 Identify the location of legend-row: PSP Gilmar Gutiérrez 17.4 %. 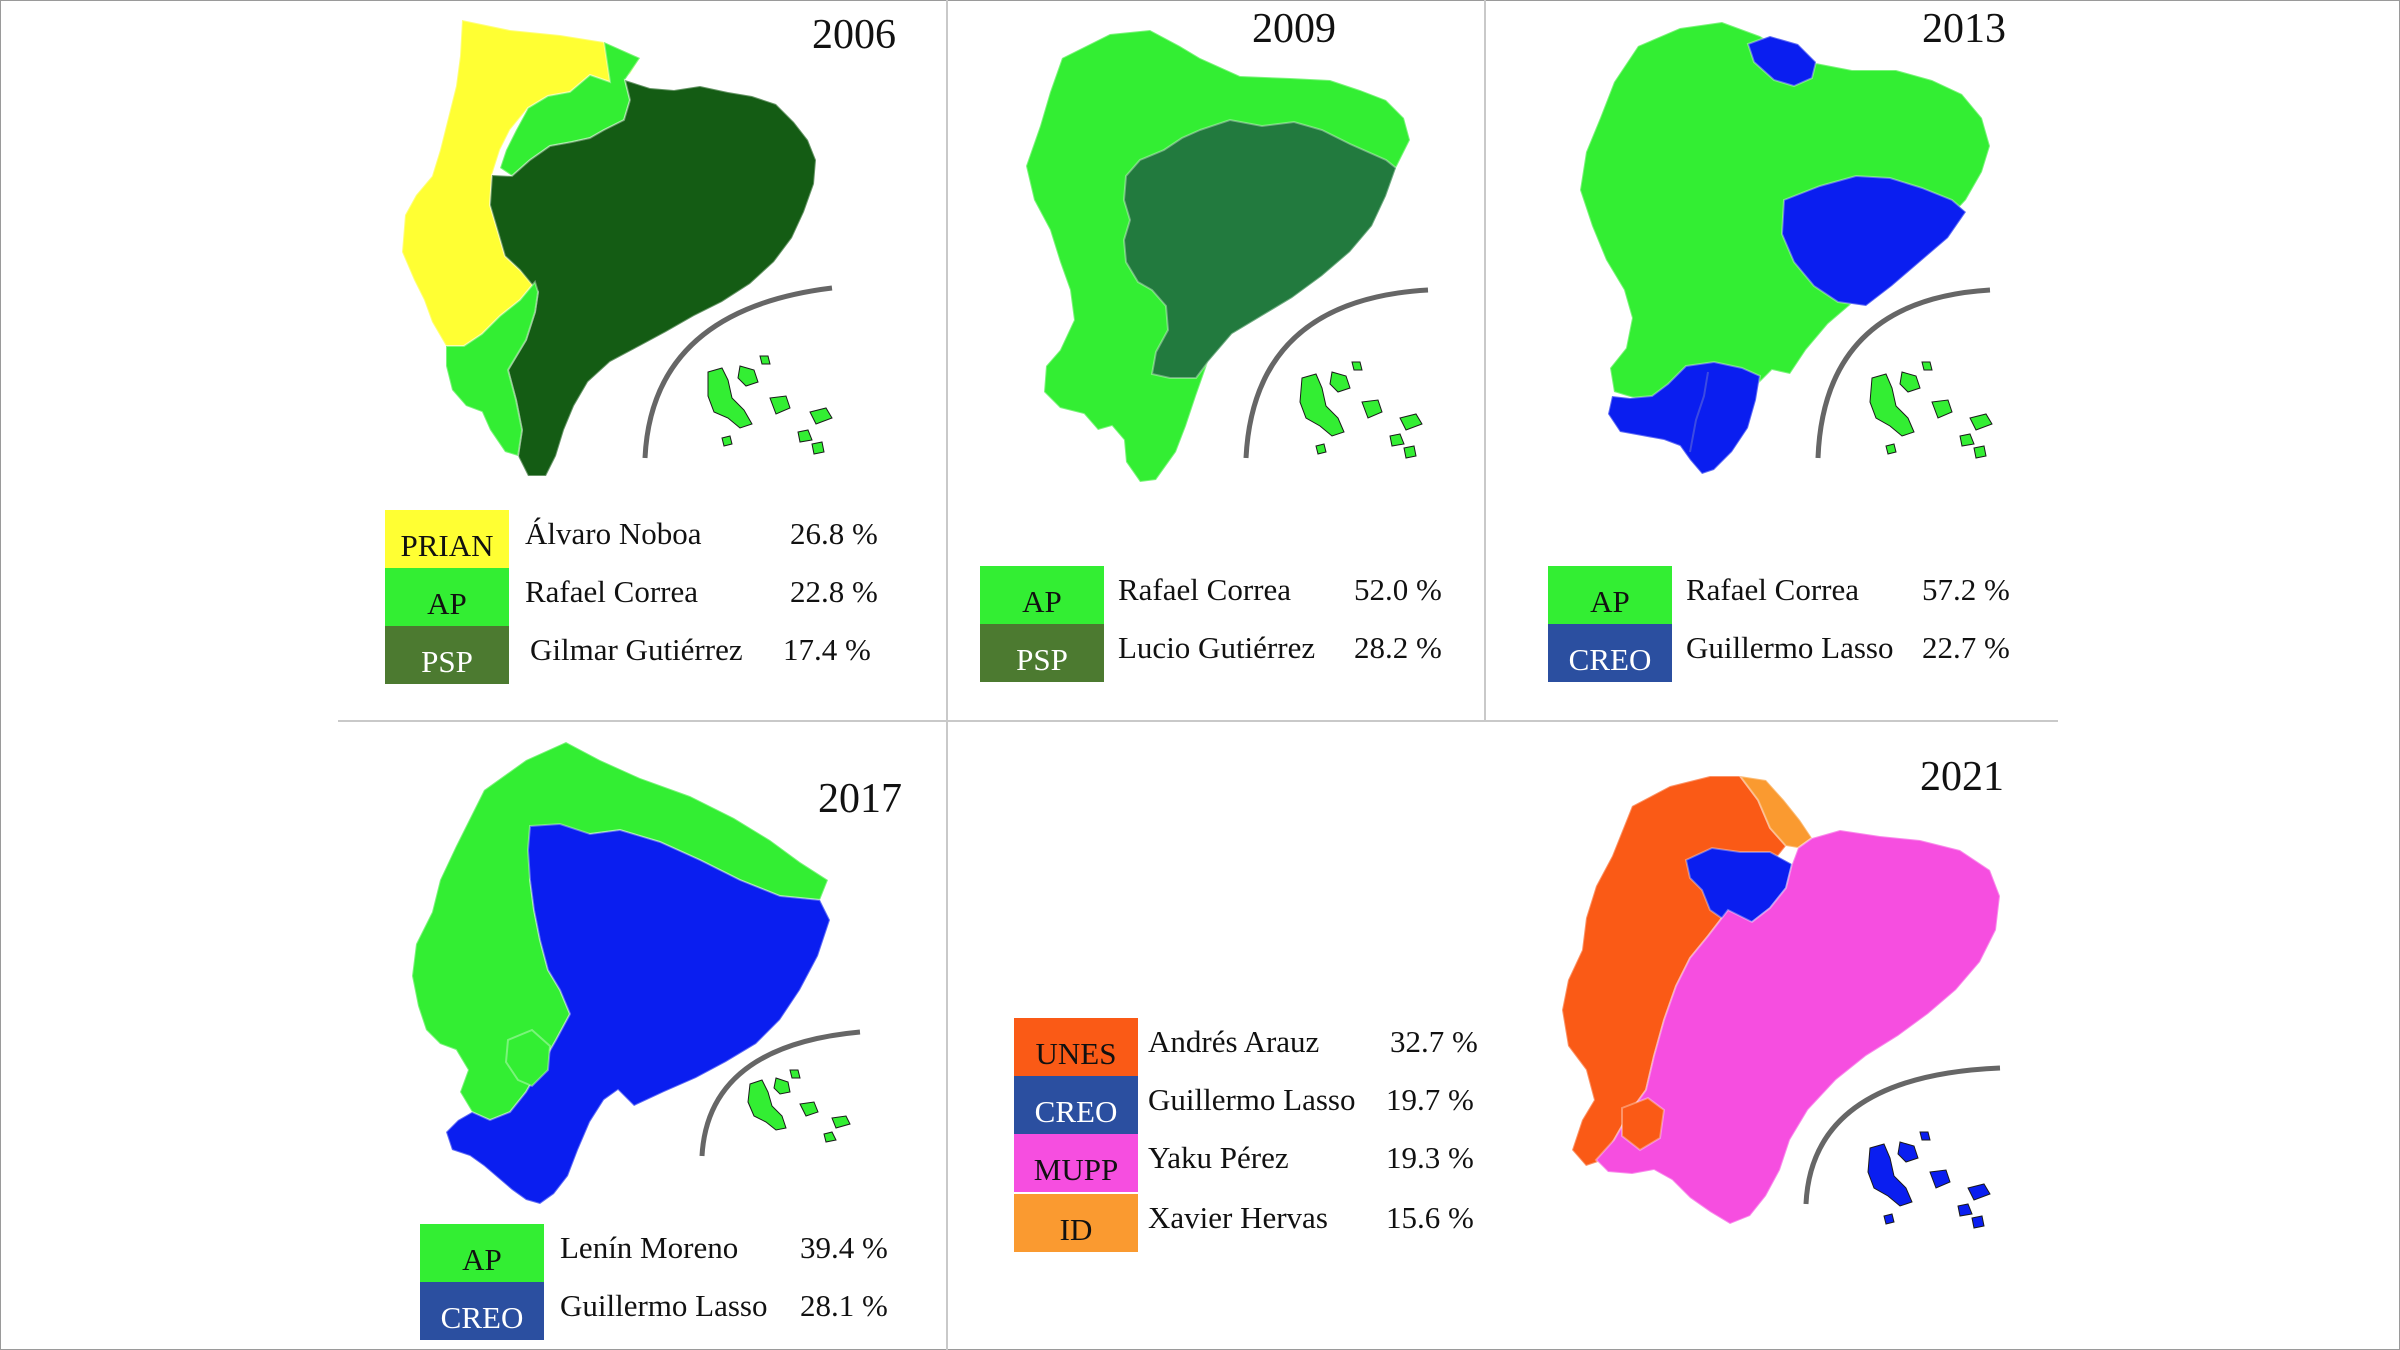
(665, 656).